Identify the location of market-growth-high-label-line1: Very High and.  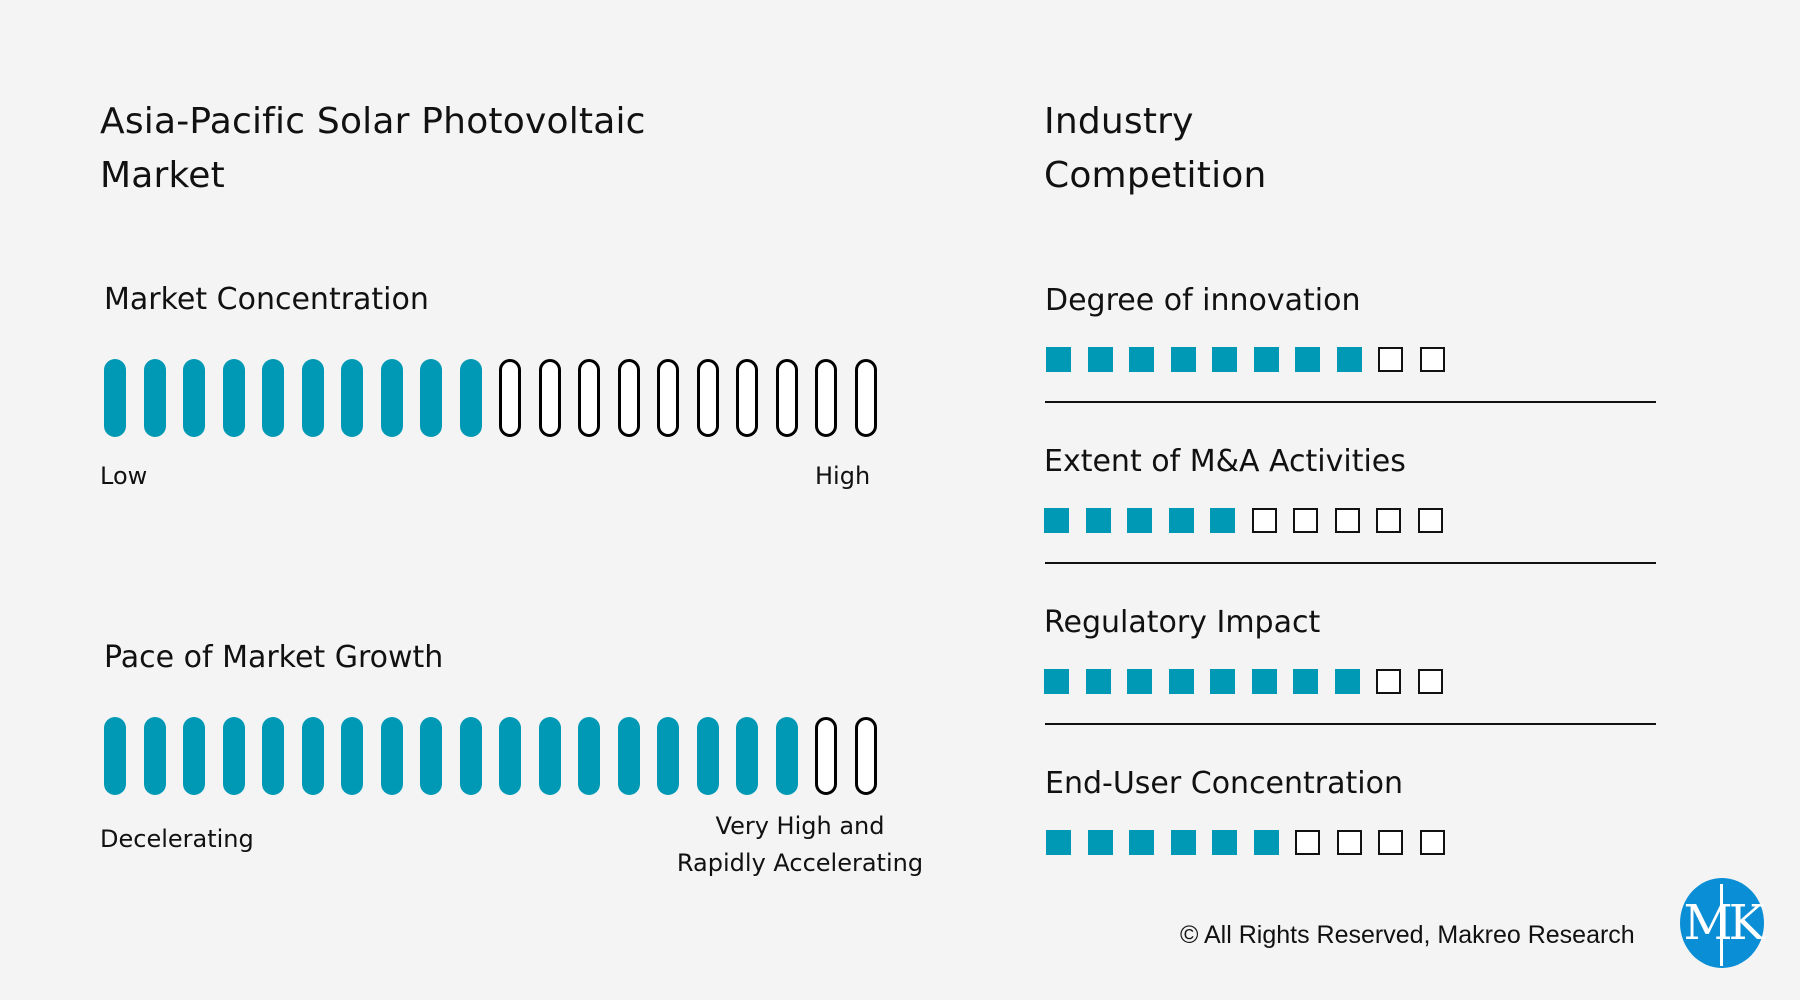
(800, 826).